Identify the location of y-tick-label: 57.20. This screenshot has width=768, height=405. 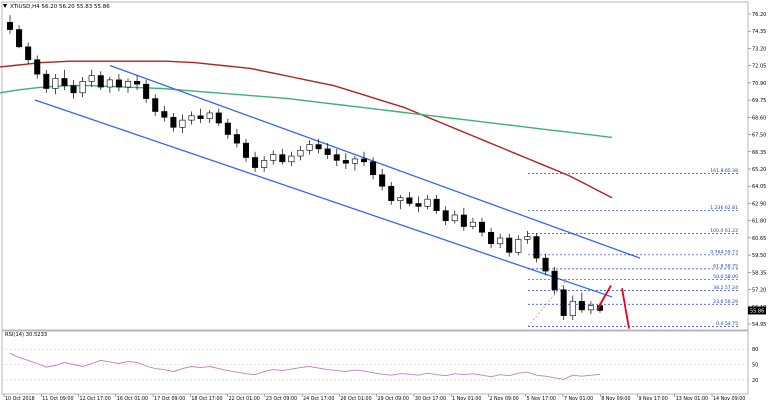
(759, 291).